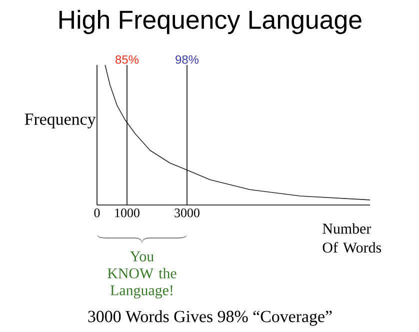 This screenshot has width=419, height=332. Describe the element at coordinates (127, 59) in the screenshot. I see `annotation: 85%` at that location.